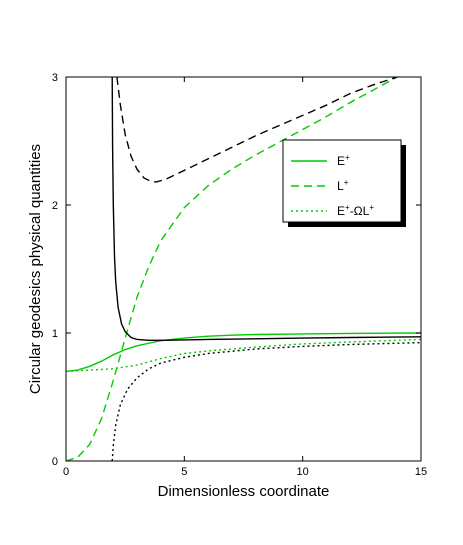  What do you see at coordinates (303, 472) in the screenshot?
I see `x-tick-label: 10` at bounding box center [303, 472].